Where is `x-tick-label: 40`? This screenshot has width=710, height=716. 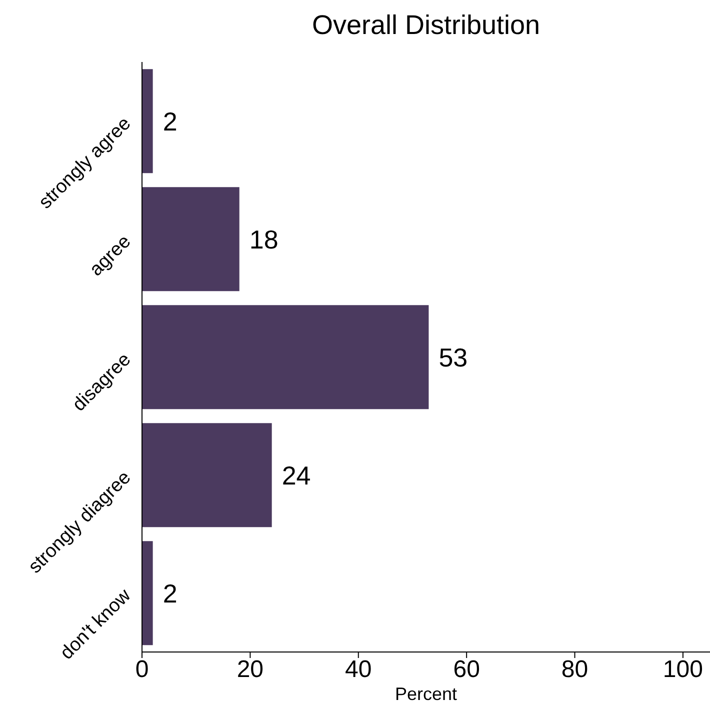 x-tick-label: 40 is located at coordinates (358, 670).